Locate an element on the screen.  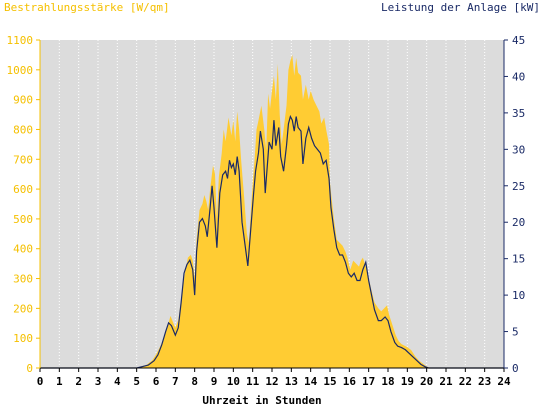
x-tick-label: 15 is located at coordinates (329, 381).